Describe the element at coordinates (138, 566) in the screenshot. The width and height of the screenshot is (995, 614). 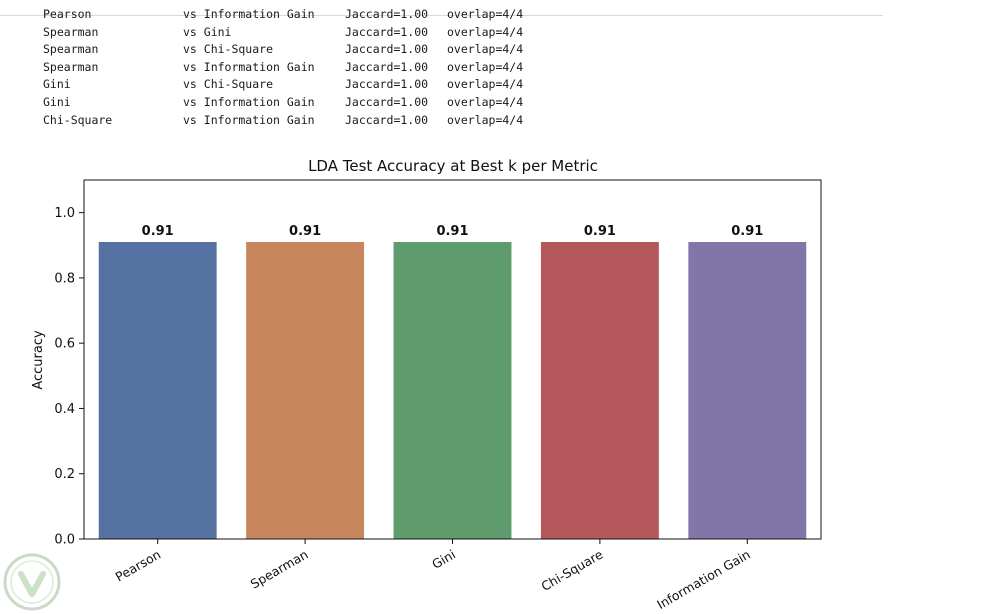
I see `x-tick-label: Pearson` at that location.